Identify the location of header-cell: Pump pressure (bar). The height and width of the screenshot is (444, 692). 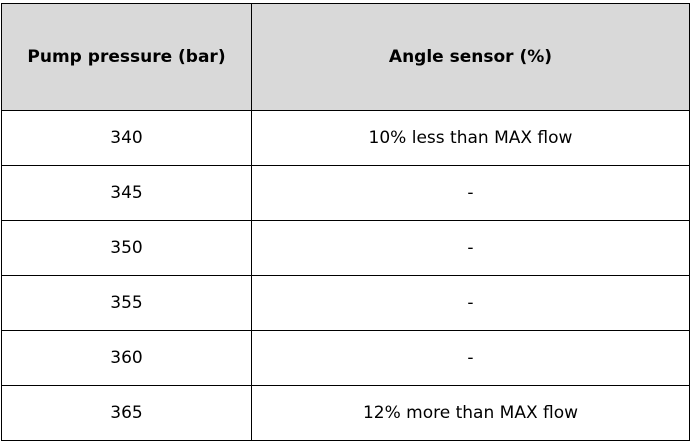
(126, 57).